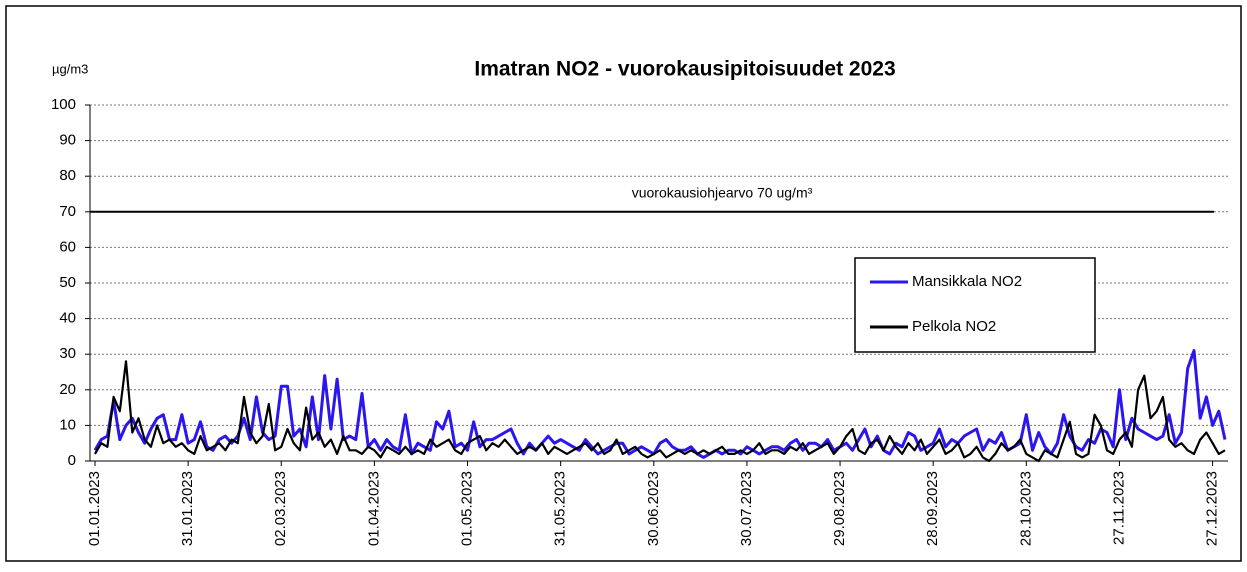  Describe the element at coordinates (684, 69) in the screenshot. I see `chart-title: Imatran NO2 - vuorokausipitoisuudet 2023` at that location.